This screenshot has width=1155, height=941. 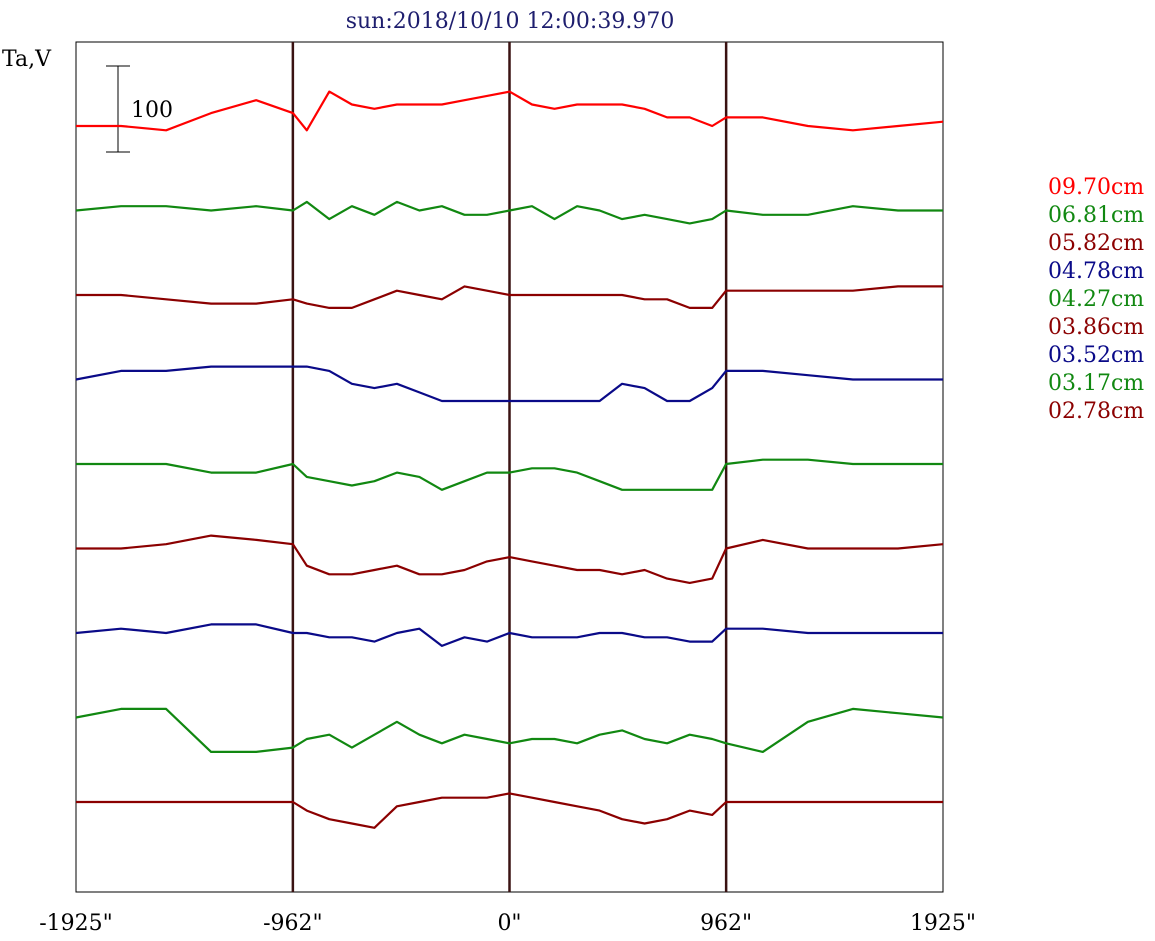 I want to click on x-tick-label: 0", so click(x=509, y=923).